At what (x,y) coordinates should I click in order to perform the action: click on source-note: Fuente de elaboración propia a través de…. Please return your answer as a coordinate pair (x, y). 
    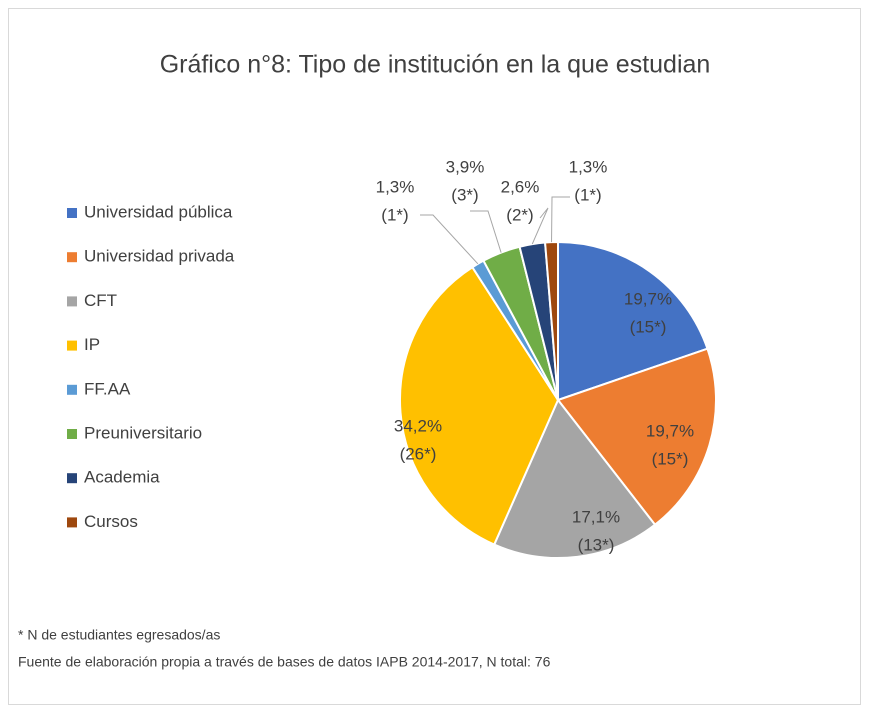
    Looking at the image, I should click on (284, 662).